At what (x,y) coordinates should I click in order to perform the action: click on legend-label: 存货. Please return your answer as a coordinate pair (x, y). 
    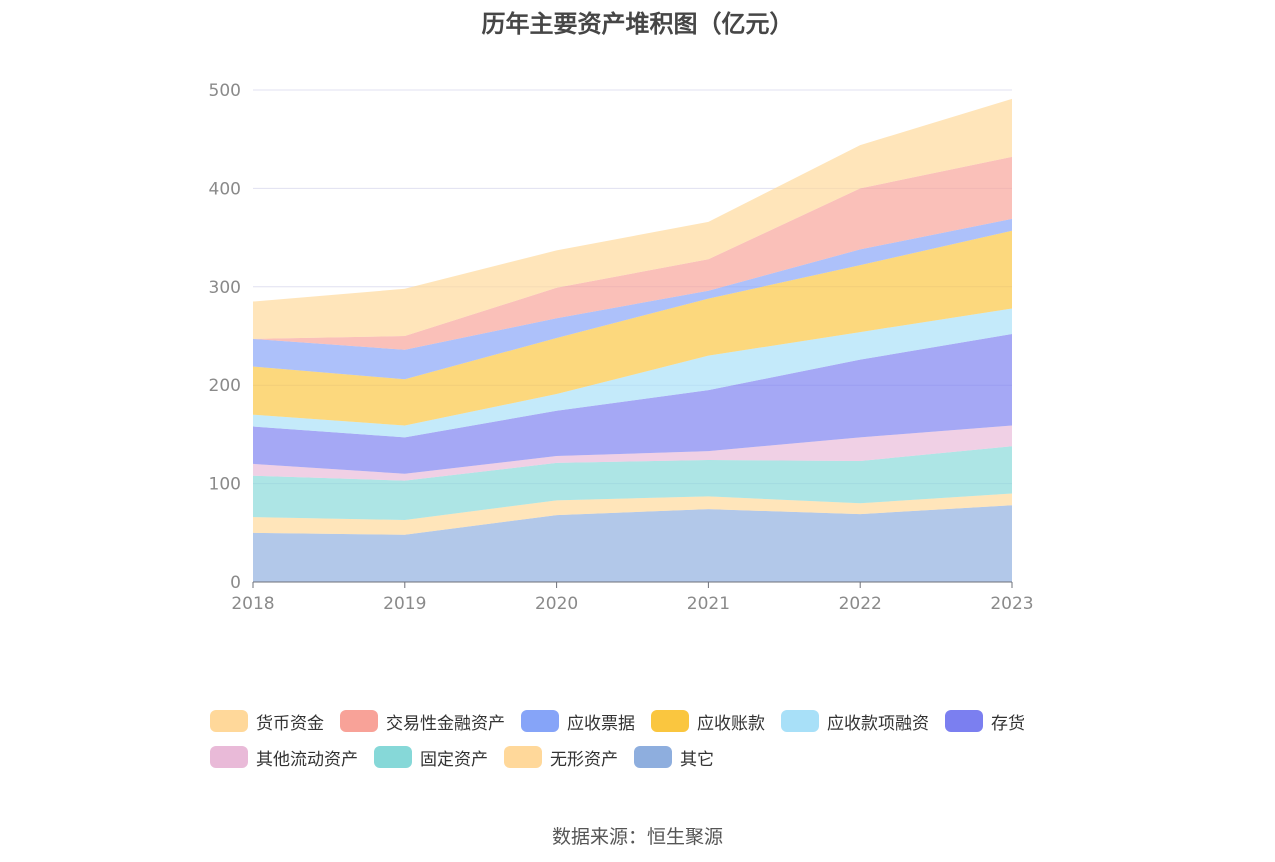
    Looking at the image, I should click on (1008, 723).